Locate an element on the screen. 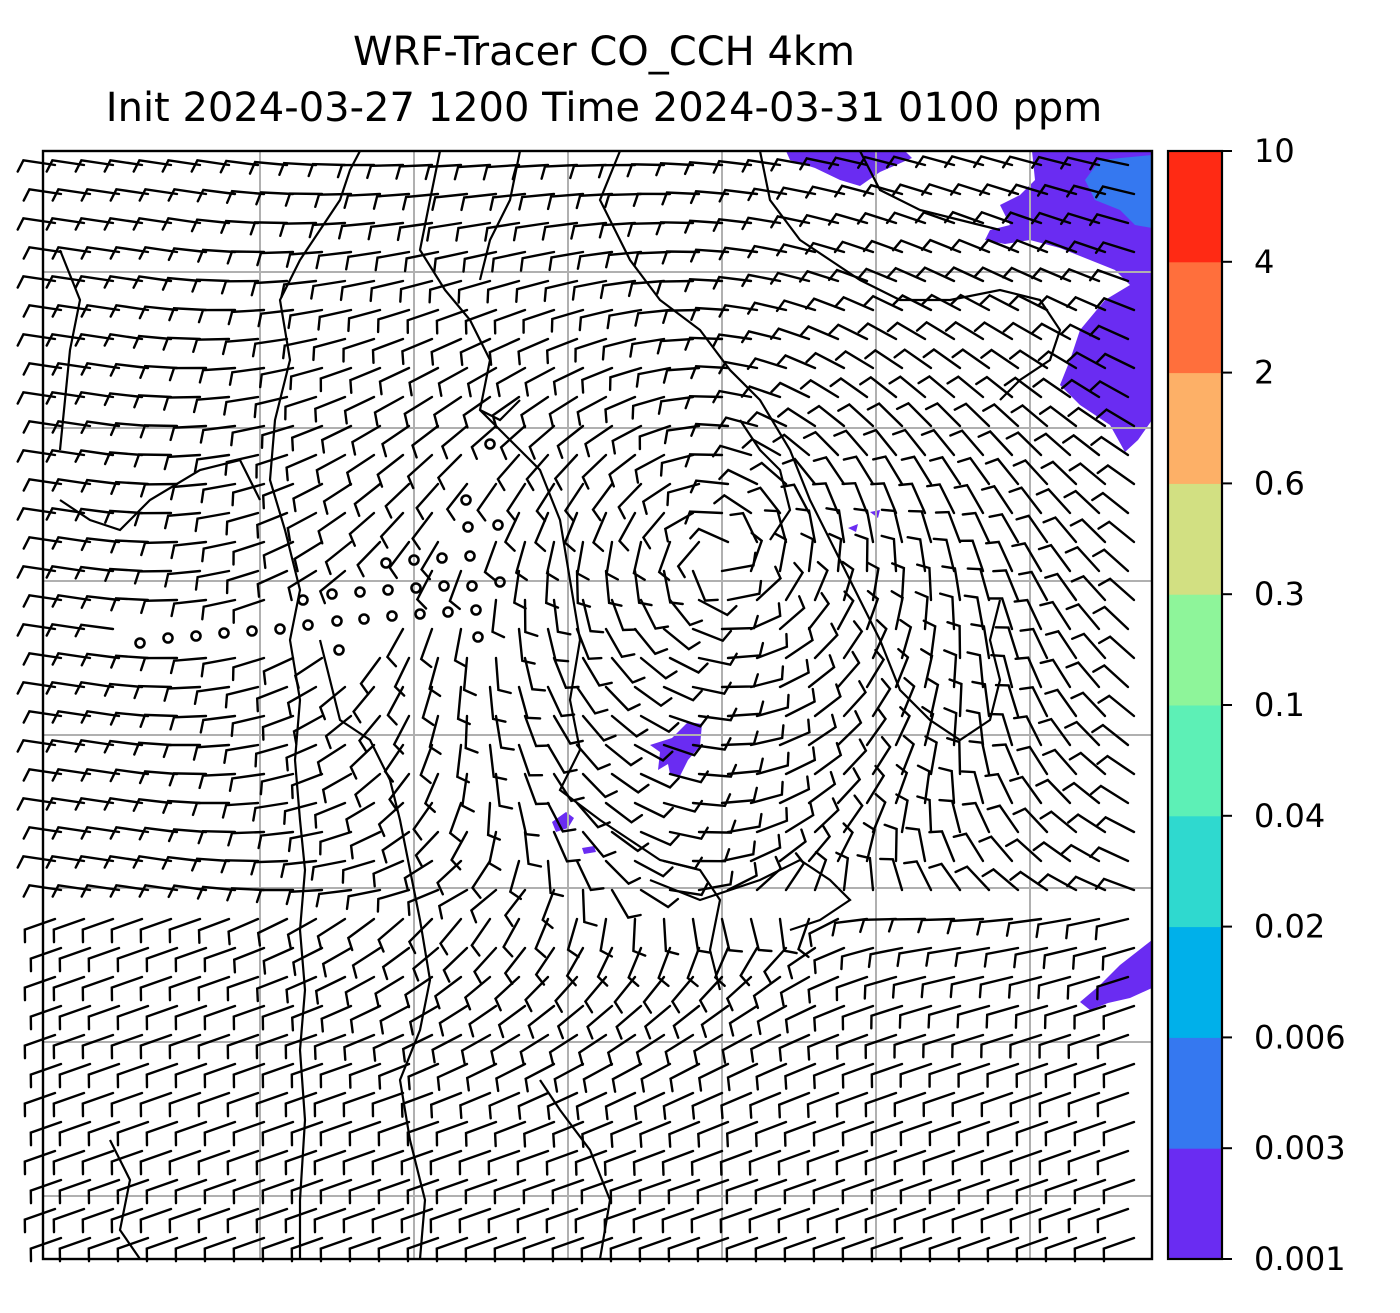 The height and width of the screenshot is (1313, 1400). colorbar-tick-label: 0.1 is located at coordinates (1279, 705).